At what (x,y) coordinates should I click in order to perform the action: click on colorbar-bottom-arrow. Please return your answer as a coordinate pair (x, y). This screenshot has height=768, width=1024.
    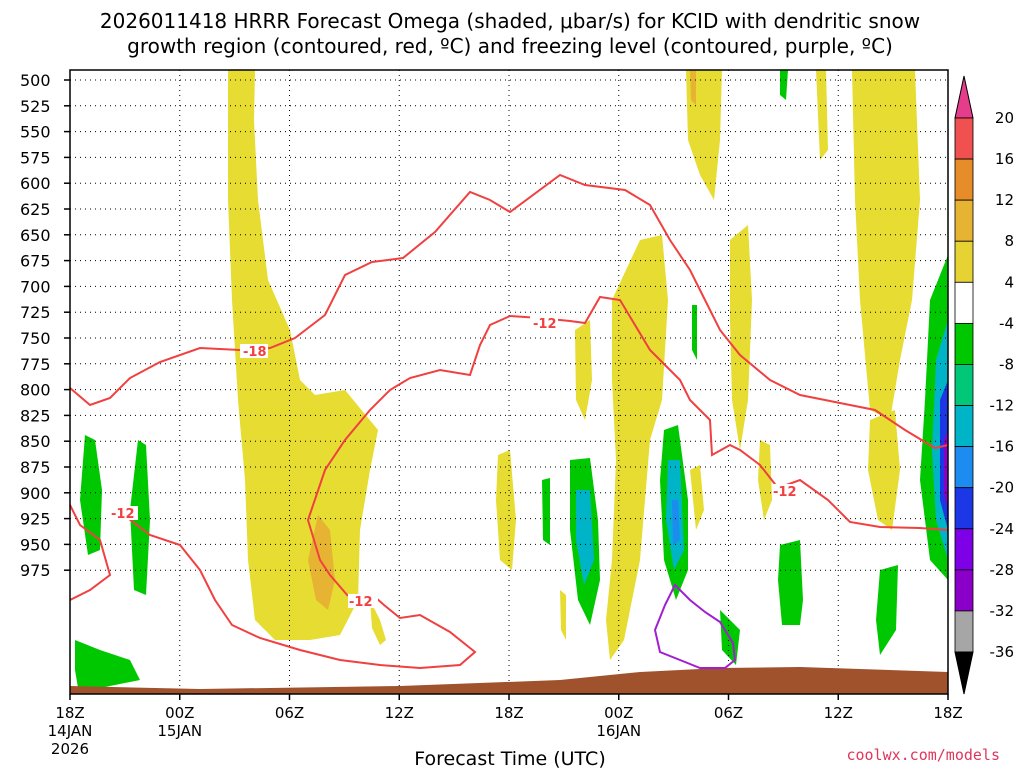
    Looking at the image, I should click on (964, 673).